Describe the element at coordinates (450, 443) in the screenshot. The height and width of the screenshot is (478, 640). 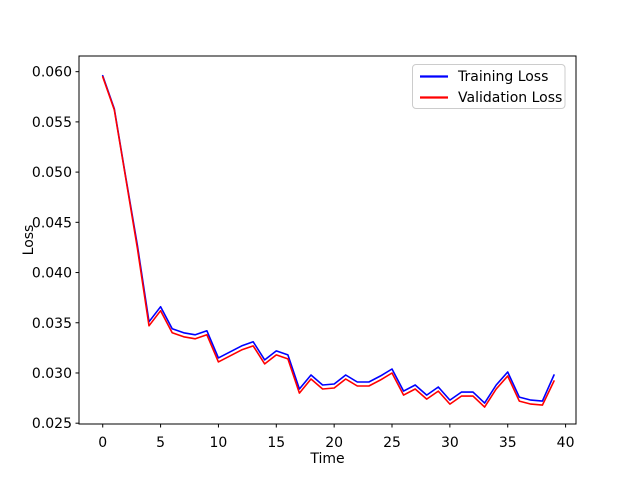
I see `x-tick-label: 30` at that location.